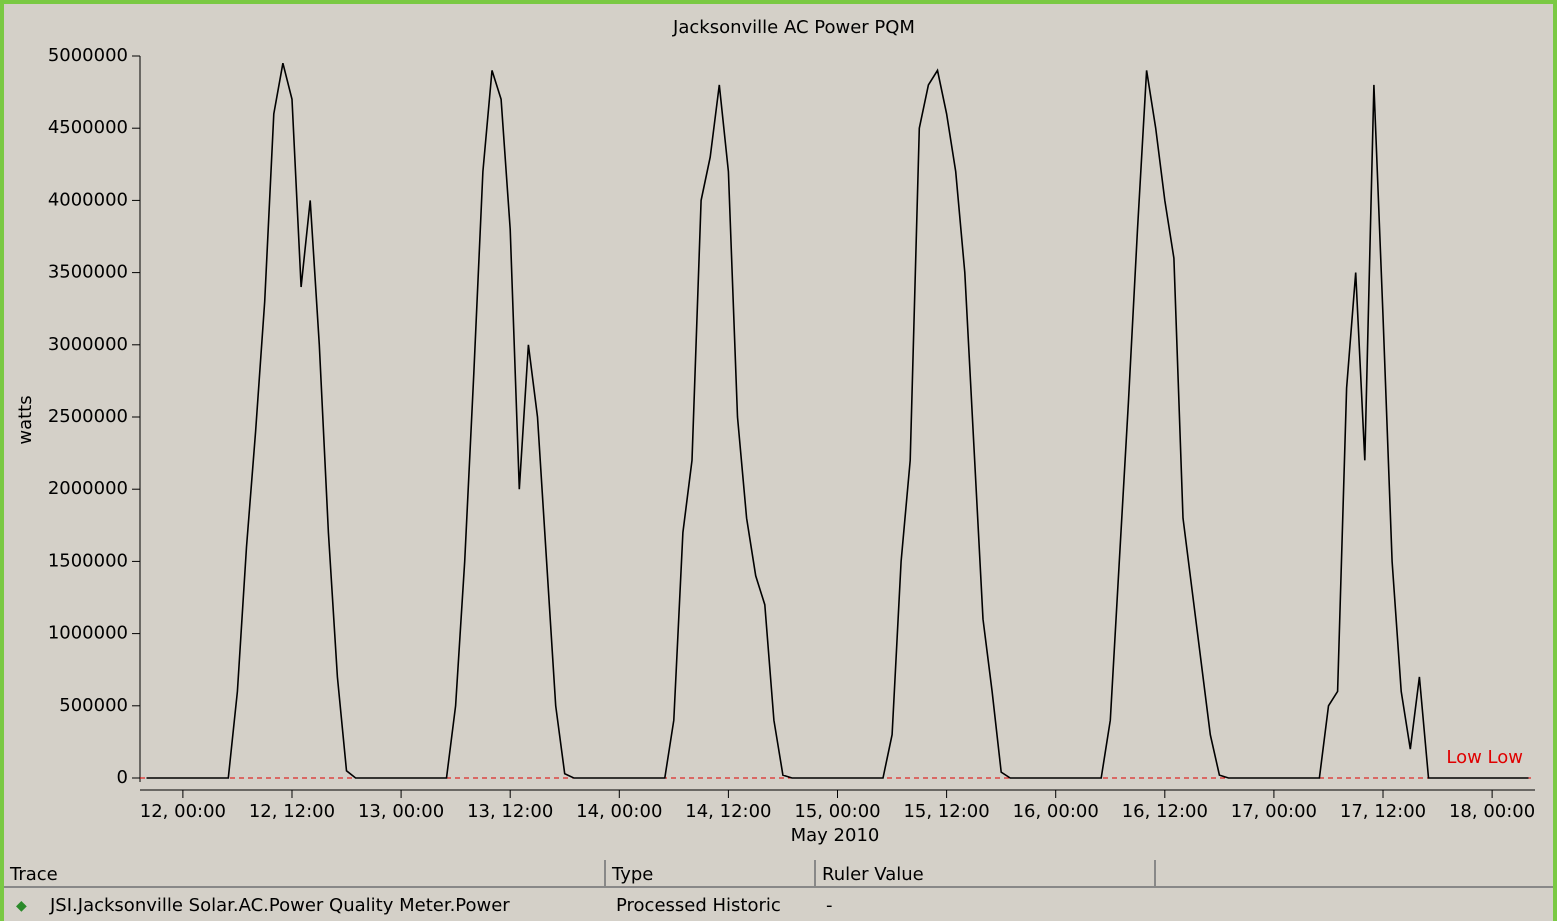 The height and width of the screenshot is (921, 1557). What do you see at coordinates (88, 55) in the screenshot?
I see `y-tick-label: 5000000` at bounding box center [88, 55].